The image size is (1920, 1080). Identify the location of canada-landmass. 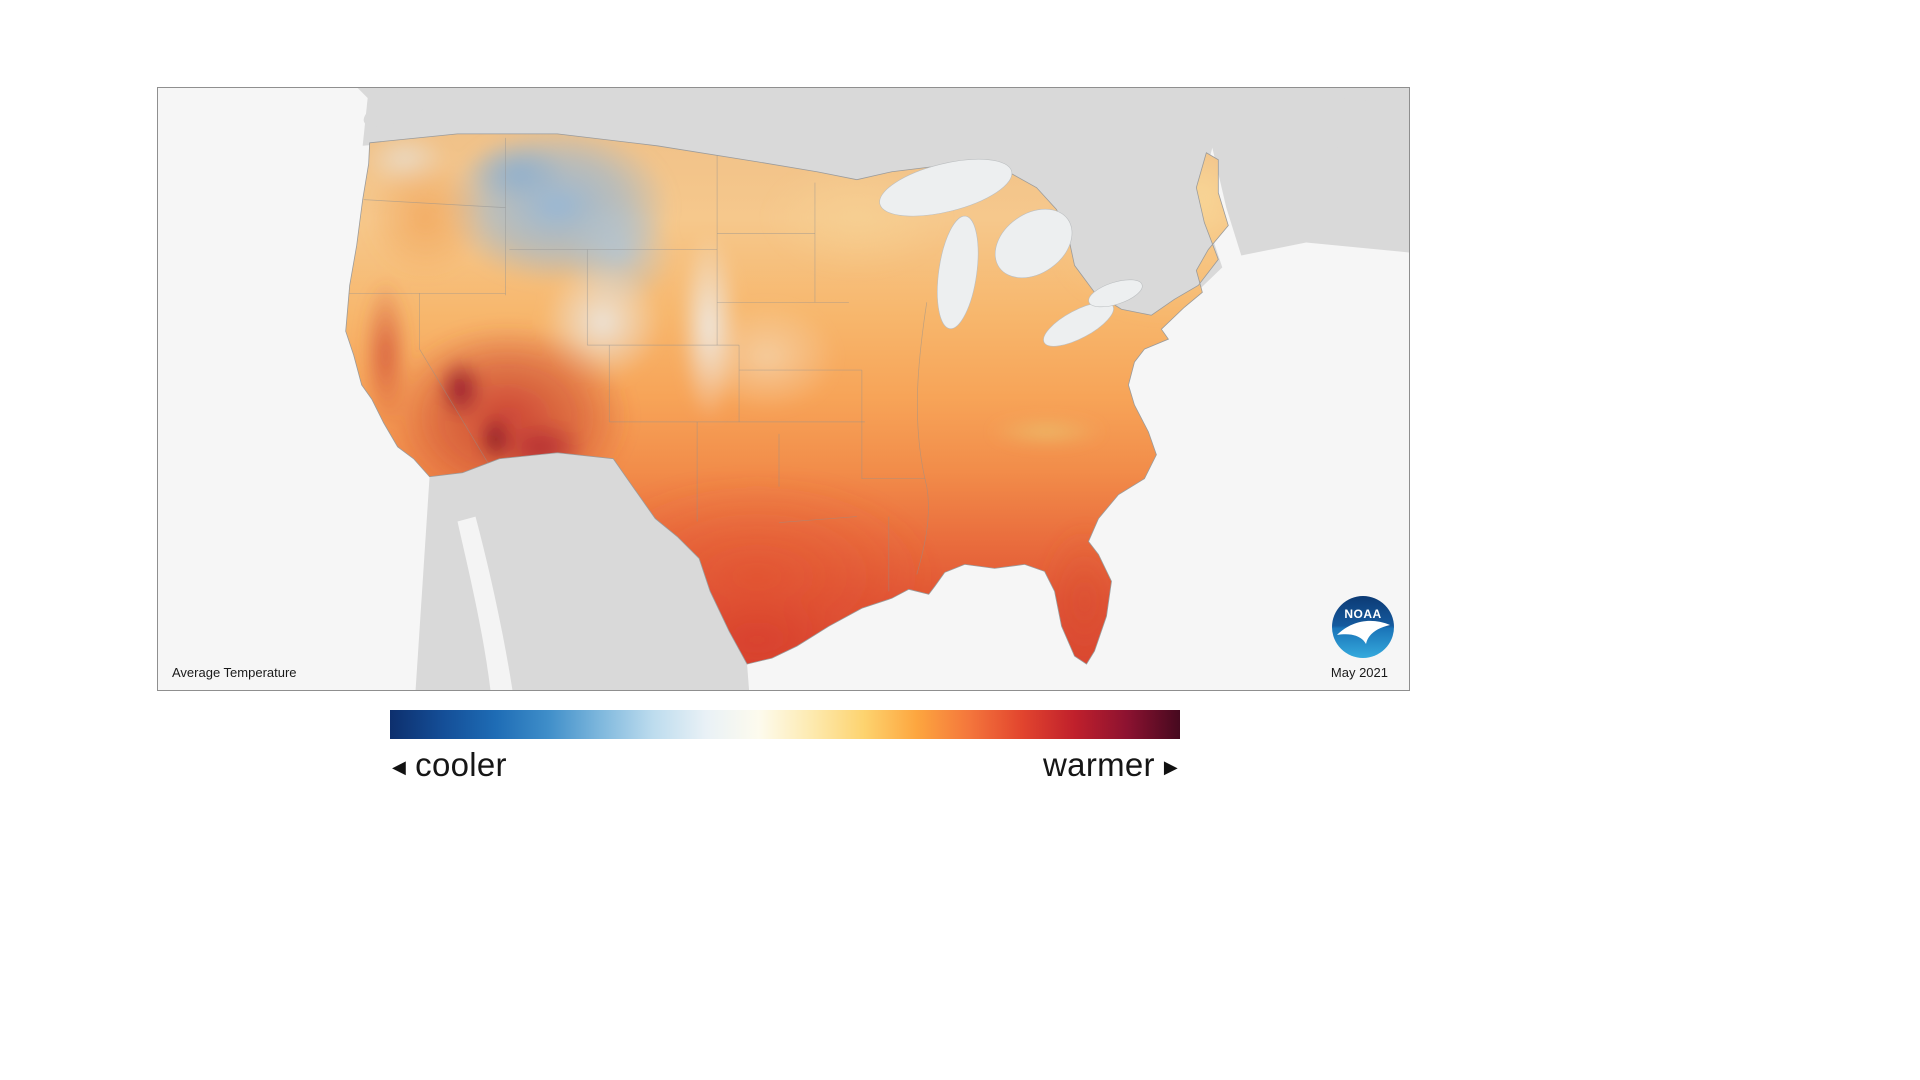
(883, 205).